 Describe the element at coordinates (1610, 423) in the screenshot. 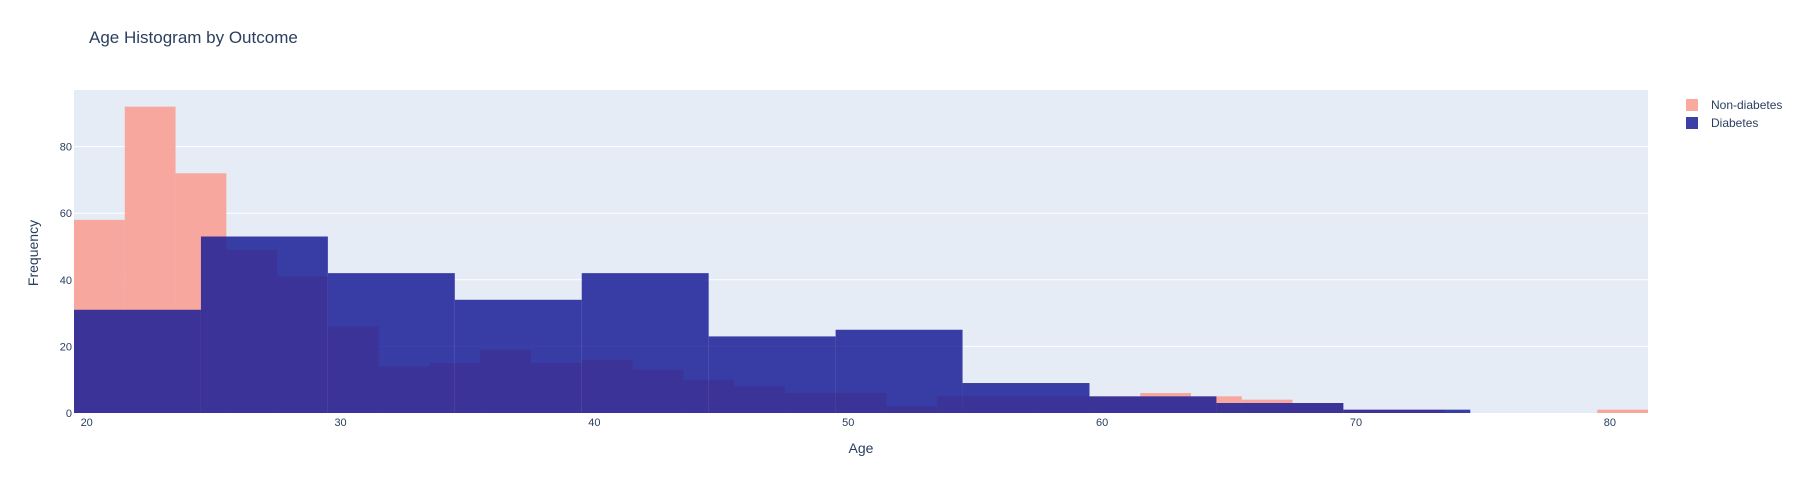

I see `x-tick-label: 80` at that location.